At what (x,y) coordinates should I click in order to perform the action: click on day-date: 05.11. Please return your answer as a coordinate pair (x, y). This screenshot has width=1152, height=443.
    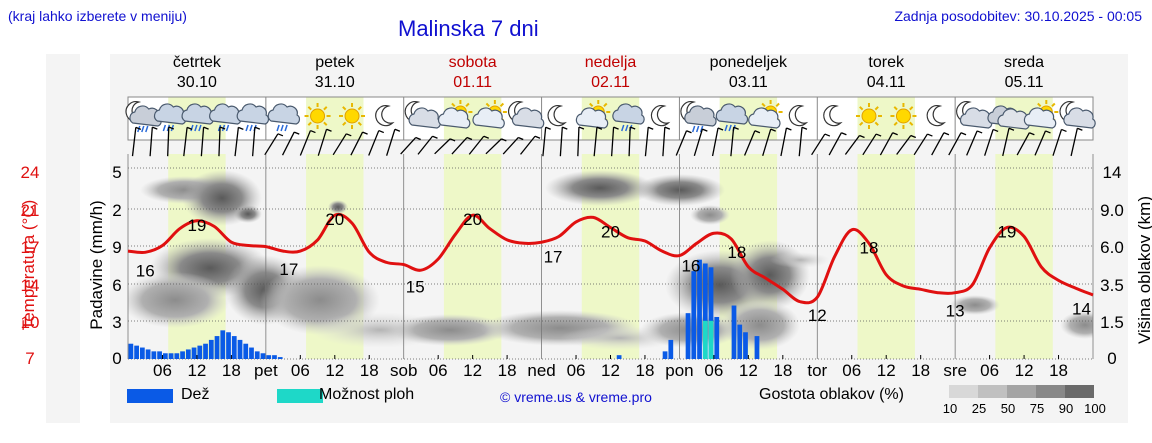
    Looking at the image, I should click on (1024, 82).